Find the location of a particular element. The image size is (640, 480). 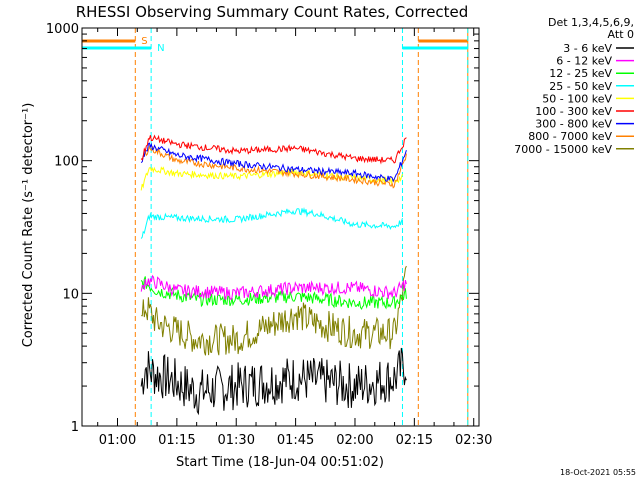

legend-entry-label: 6 - 12 keV is located at coordinates (584, 61).